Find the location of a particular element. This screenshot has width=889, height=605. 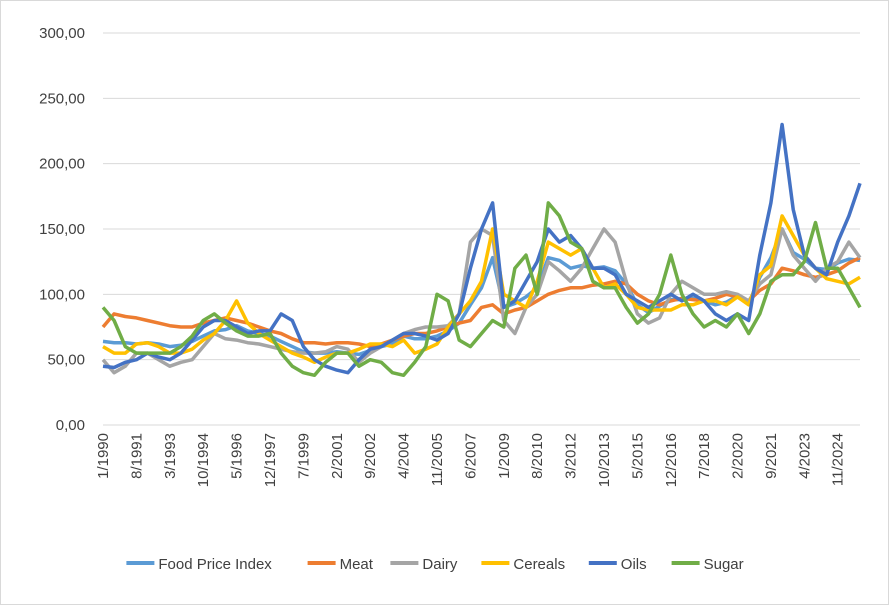

x-tick-label: 11/2024 is located at coordinates (838, 459).